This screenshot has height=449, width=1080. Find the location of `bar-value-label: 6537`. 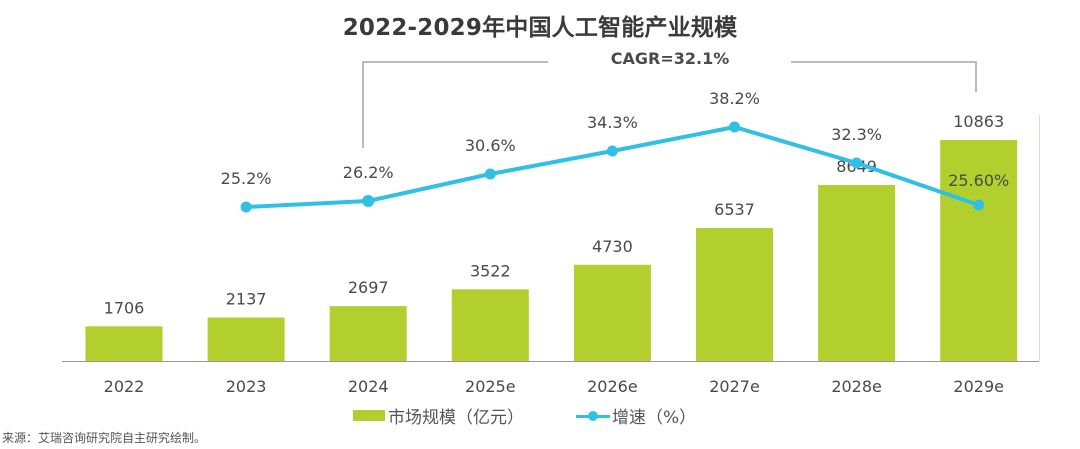

bar-value-label: 6537 is located at coordinates (734, 209).